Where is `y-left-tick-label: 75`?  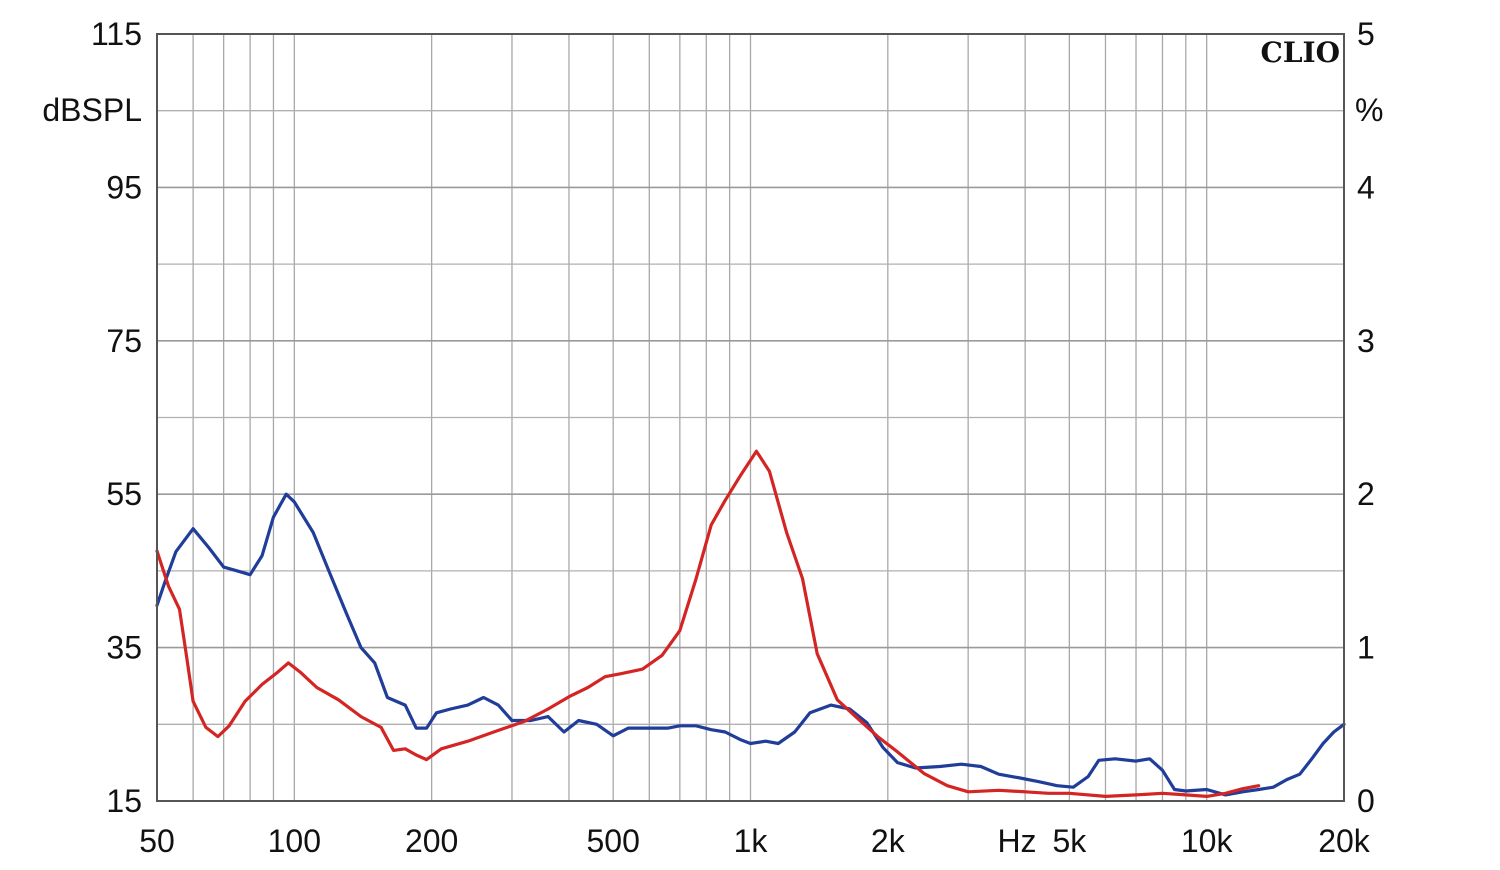
y-left-tick-label: 75 is located at coordinates (124, 341).